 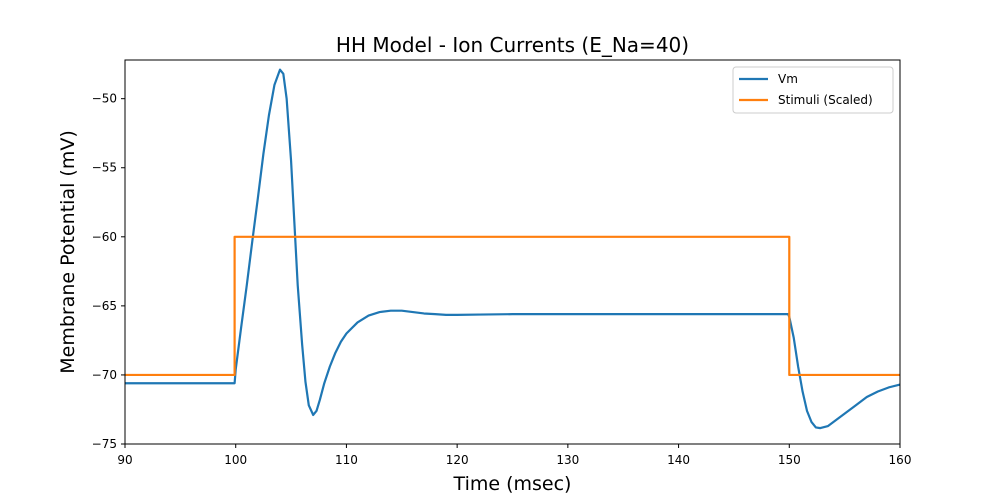 What do you see at coordinates (104, 99) in the screenshot?
I see `y-tick-label: −50` at bounding box center [104, 99].